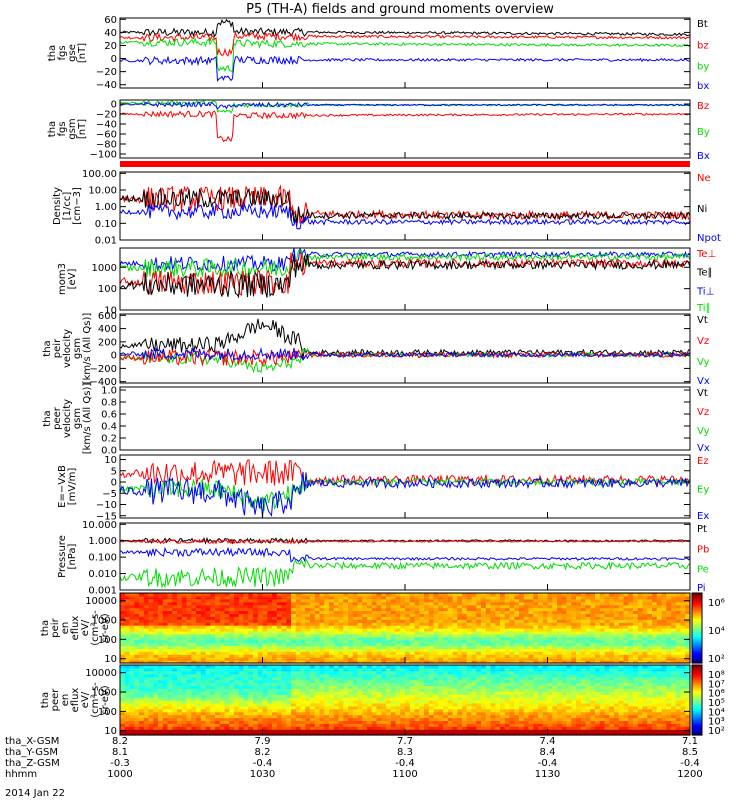 The width and height of the screenshot is (750, 800). I want to click on y-tick-label: 100, so click(107, 289).